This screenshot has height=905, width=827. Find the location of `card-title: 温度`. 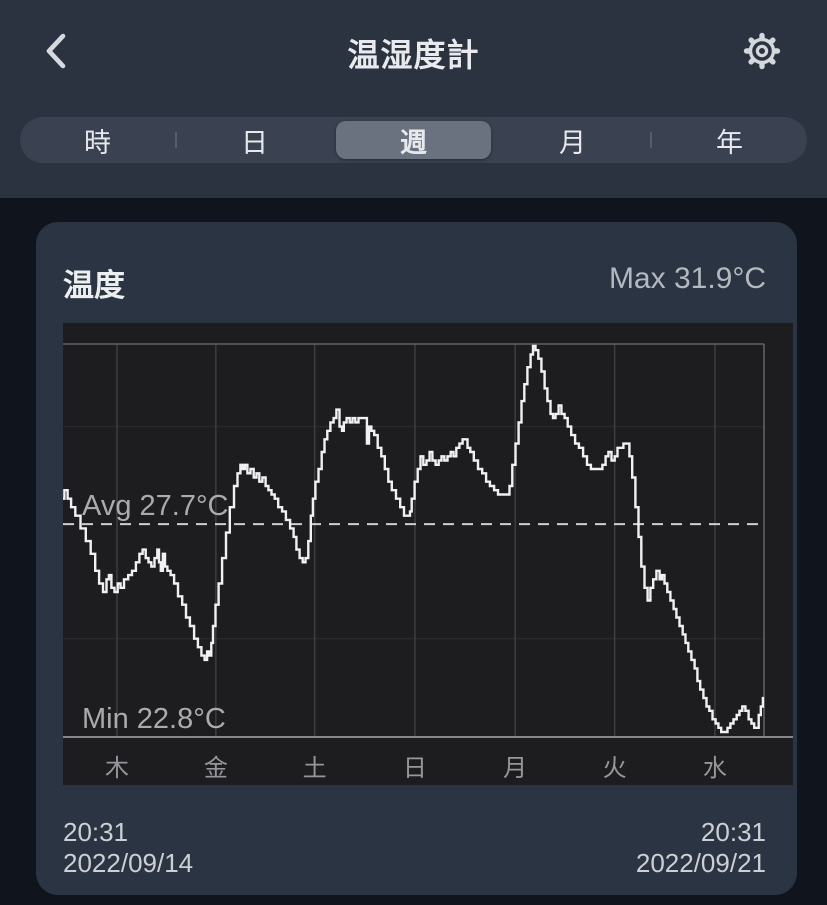

card-title: 温度 is located at coordinates (94, 285).